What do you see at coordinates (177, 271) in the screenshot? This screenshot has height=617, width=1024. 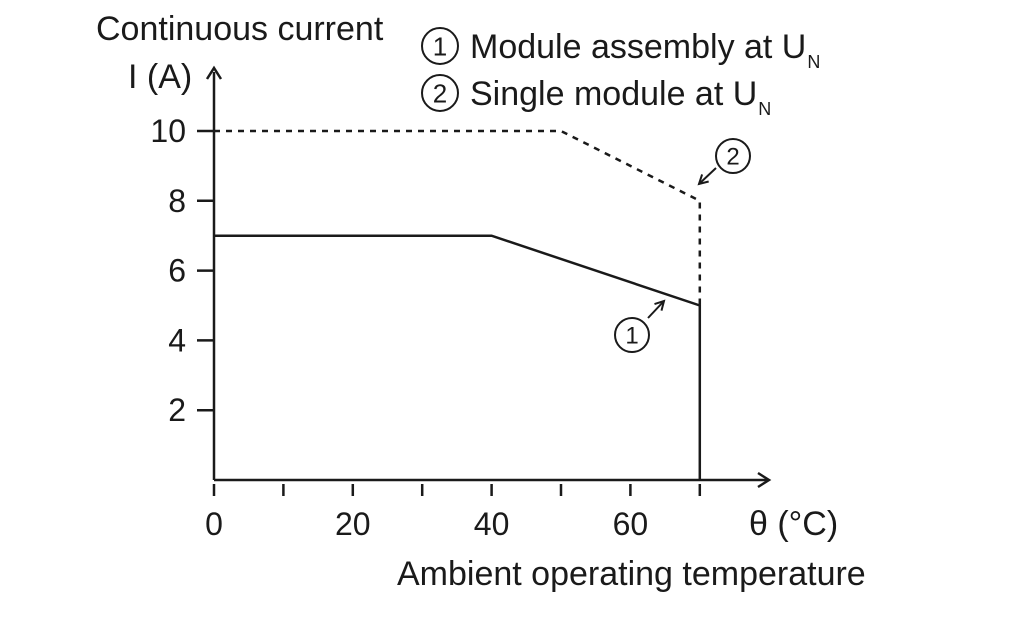 I see `y-tick-label: 6` at bounding box center [177, 271].